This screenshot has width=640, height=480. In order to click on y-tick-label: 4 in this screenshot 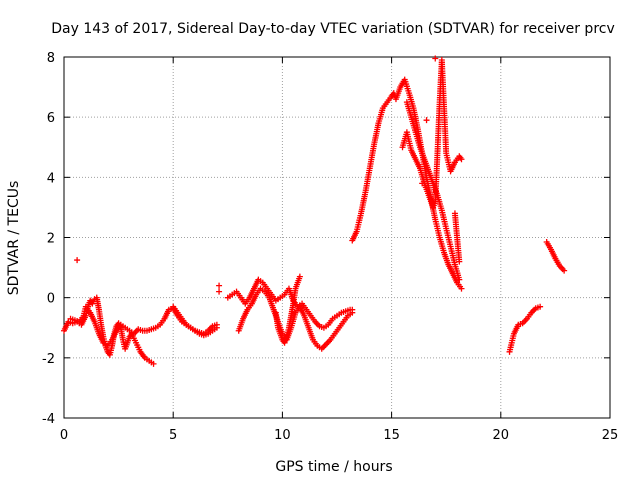, I will do `click(51, 178)`.